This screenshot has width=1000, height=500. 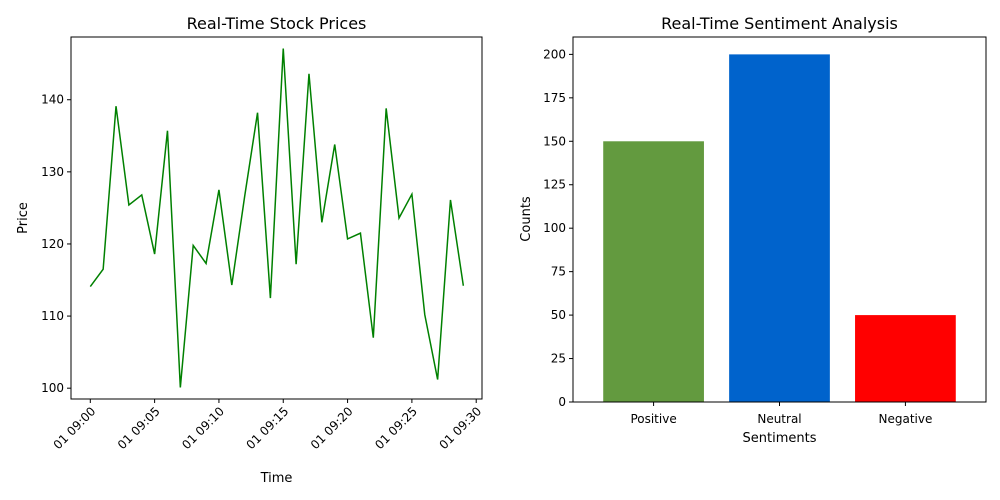 I want to click on bar-chart-x-label: Sentiments, so click(x=780, y=438).